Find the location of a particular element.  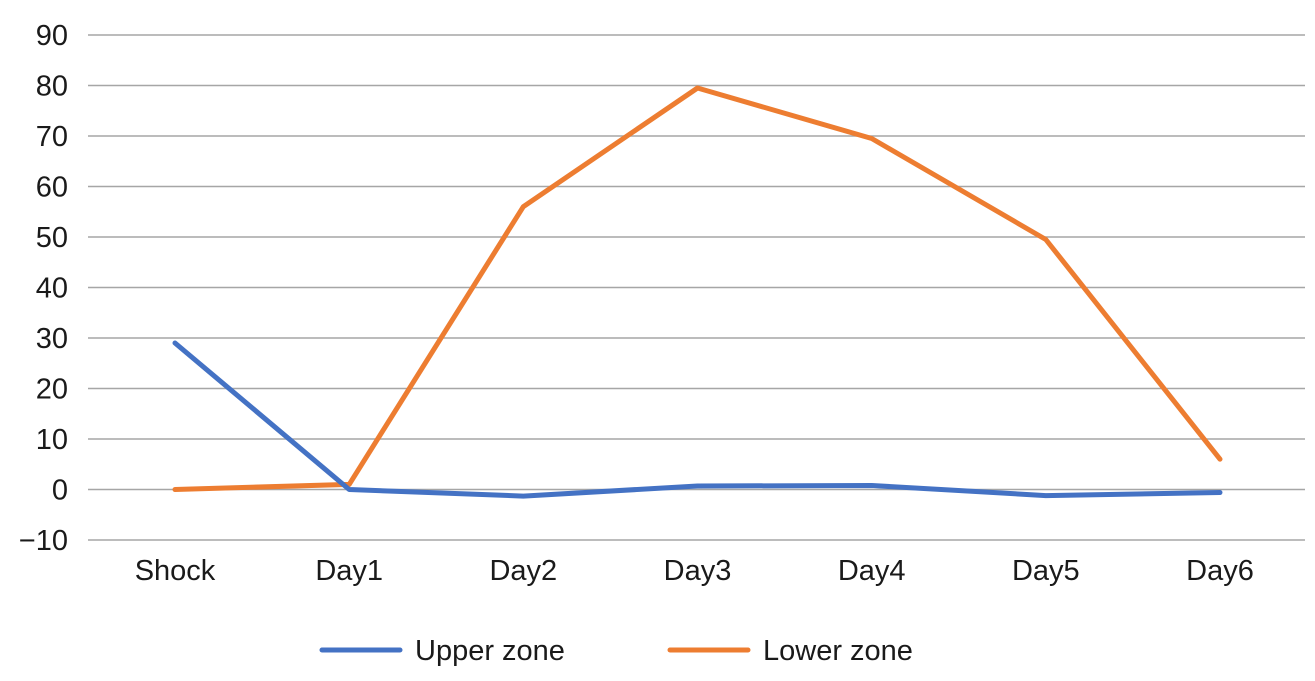

y-tick-label: 90 is located at coordinates (52, 36).